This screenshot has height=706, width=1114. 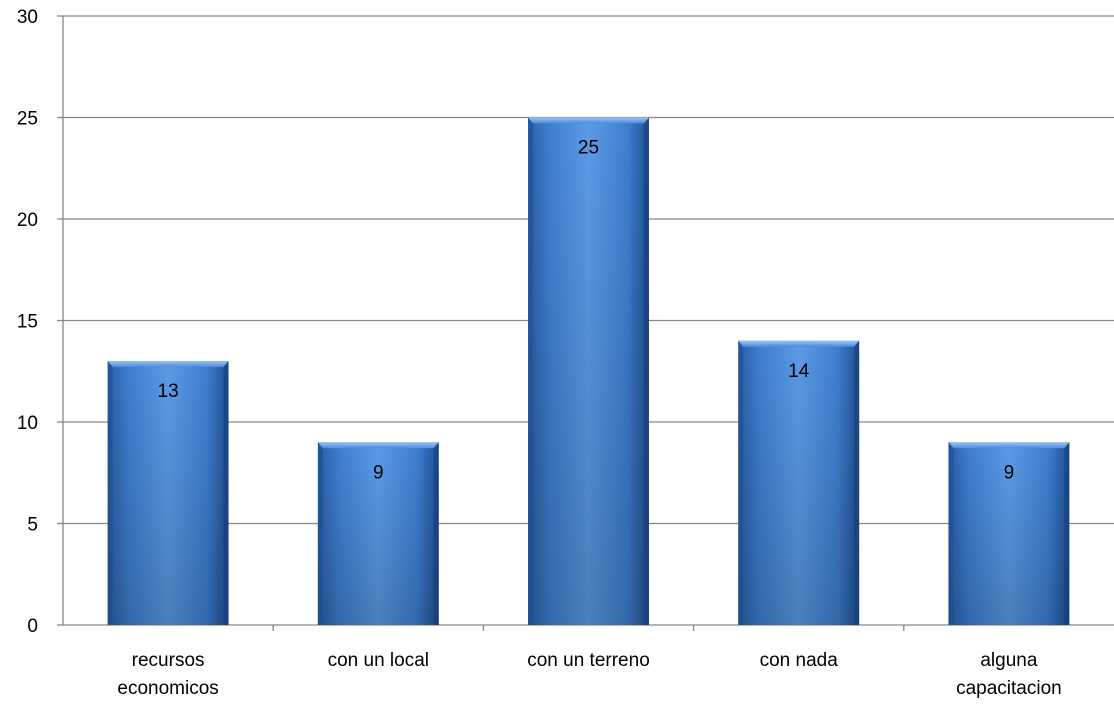 I want to click on y-tick-label: 20, so click(x=27, y=220).